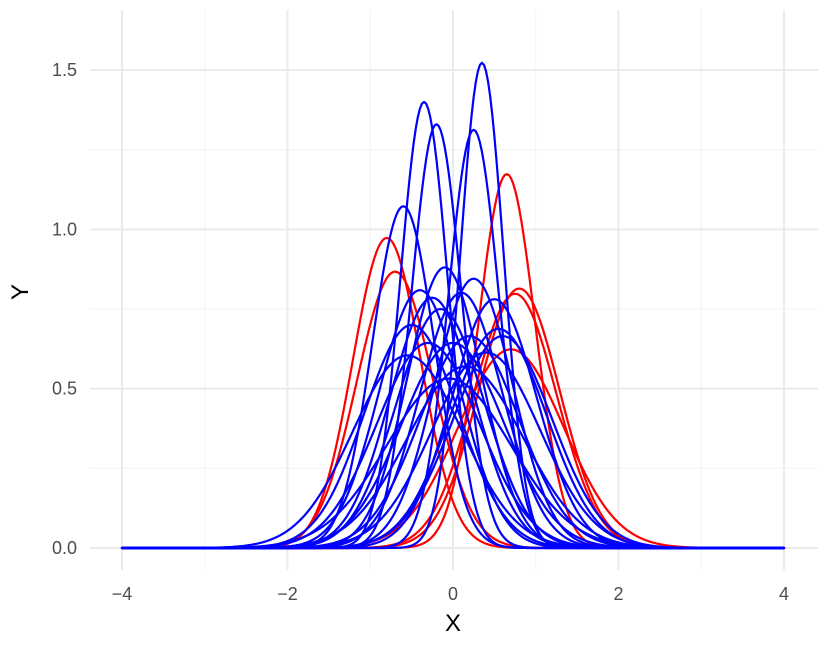 This screenshot has height=652, width=830. I want to click on y-axis-title: Y, so click(20, 292).